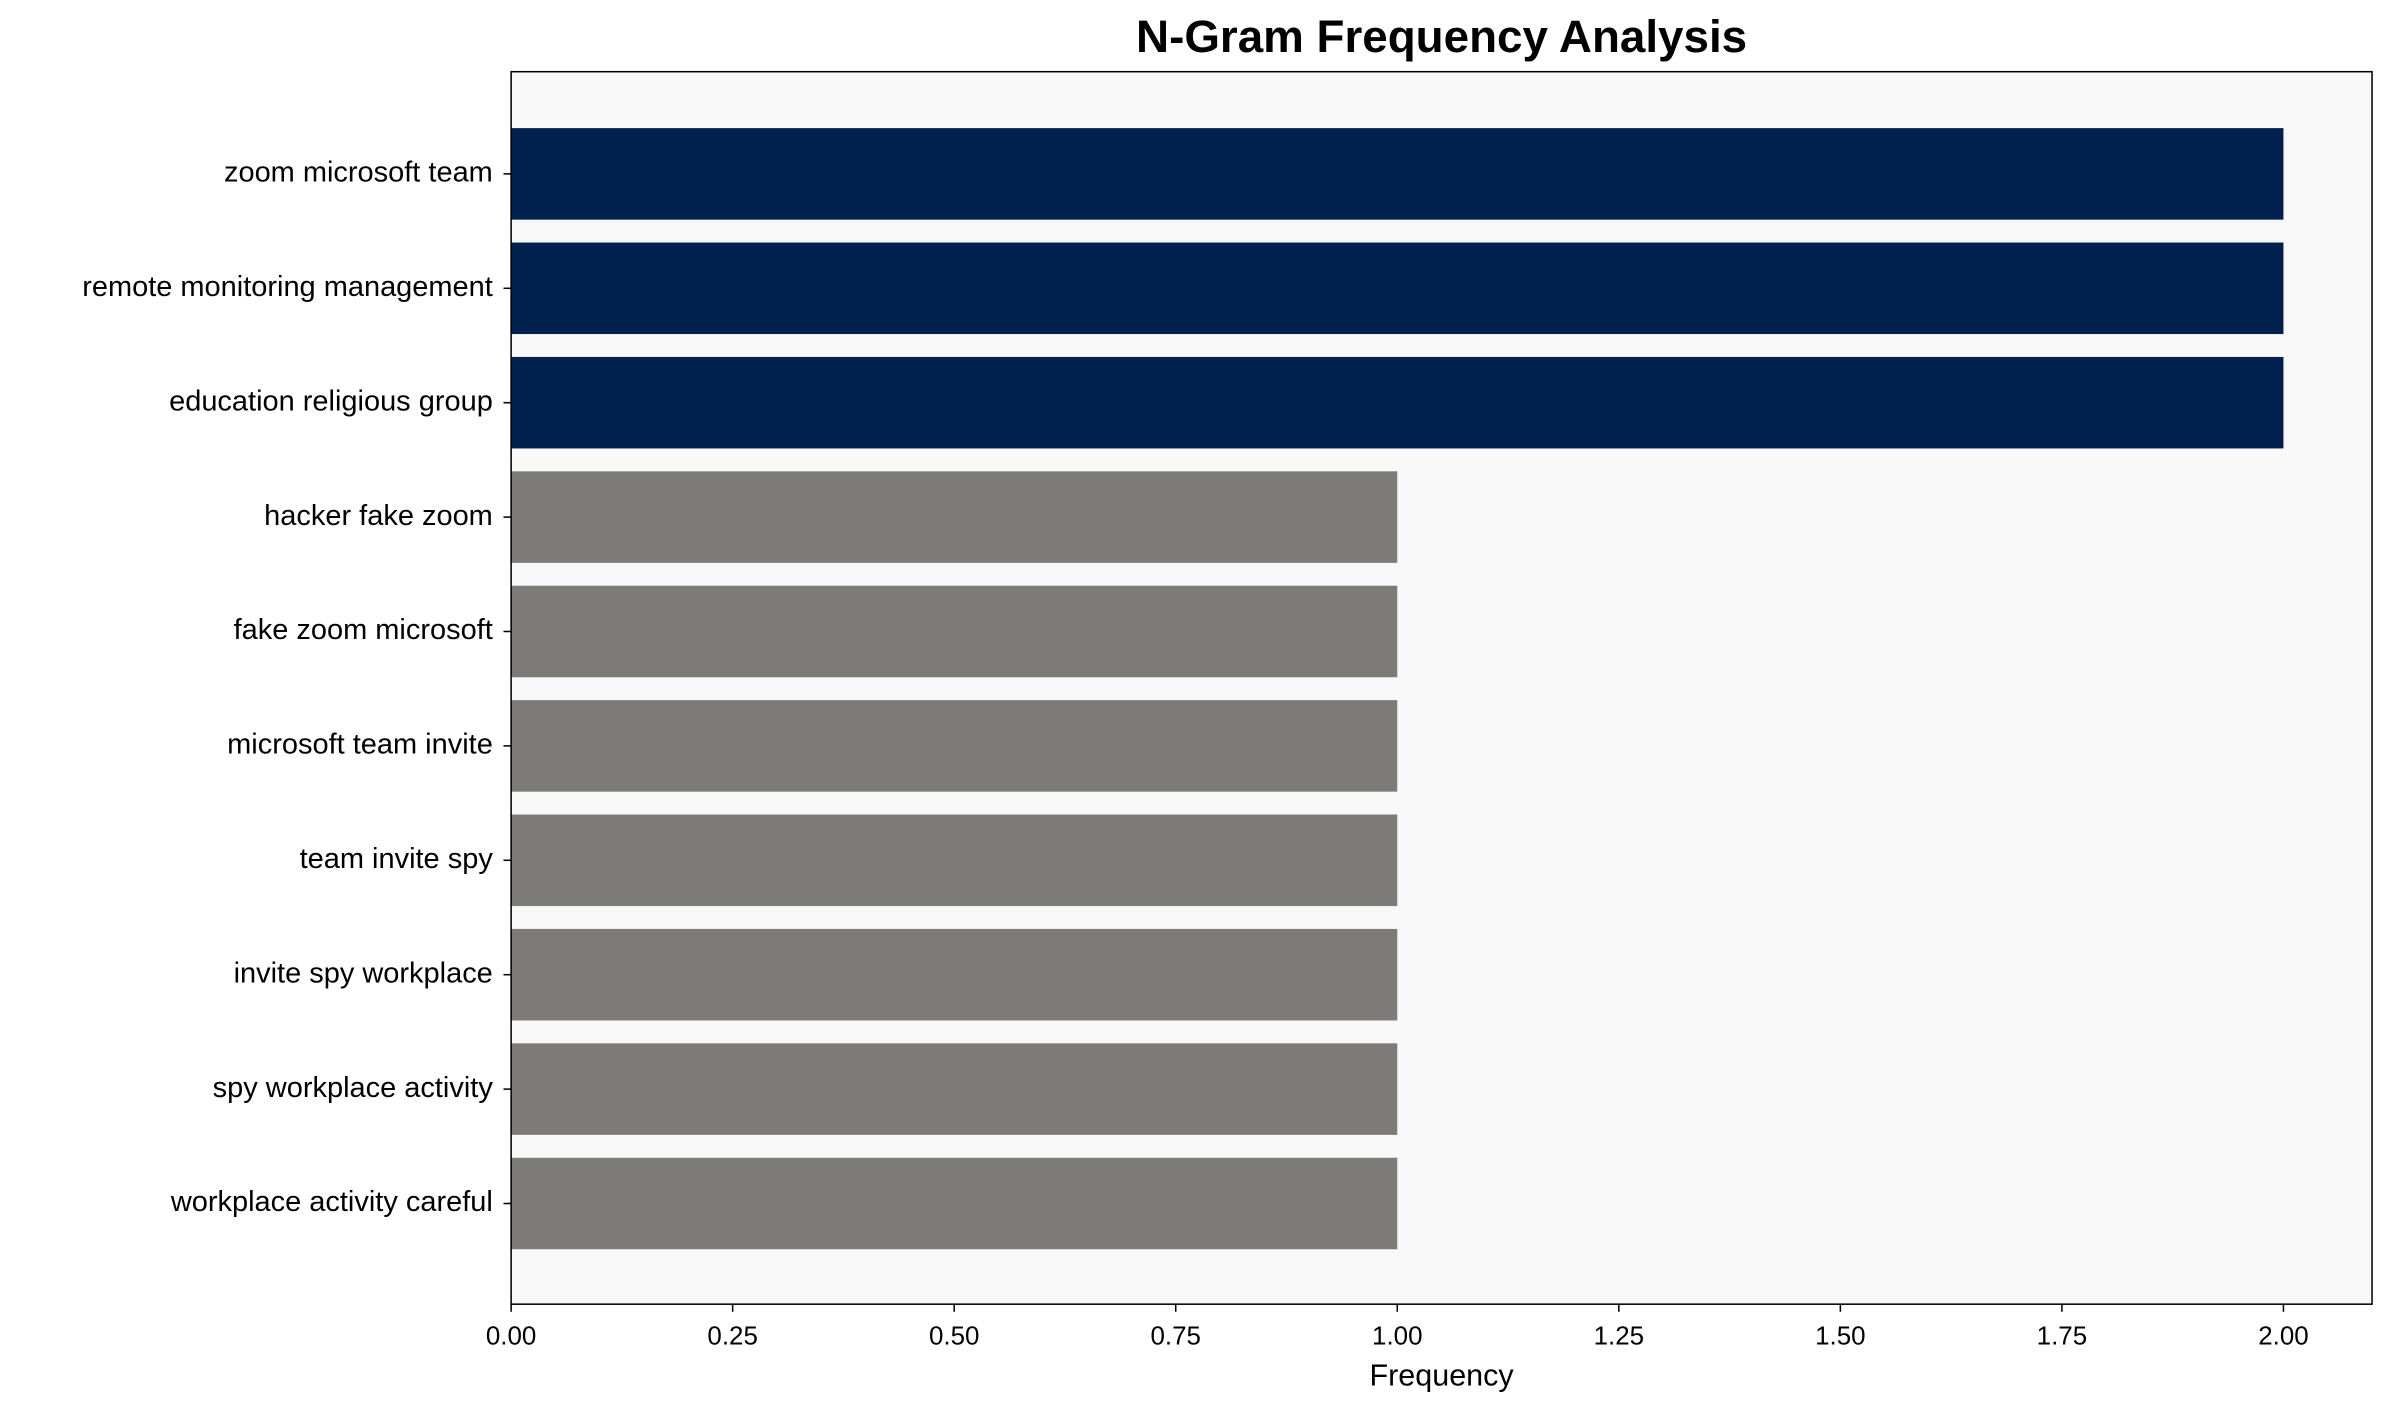 Image resolution: width=2392 pixels, height=1414 pixels. What do you see at coordinates (2062, 1337) in the screenshot?
I see `x-tick-label: 1.75` at bounding box center [2062, 1337].